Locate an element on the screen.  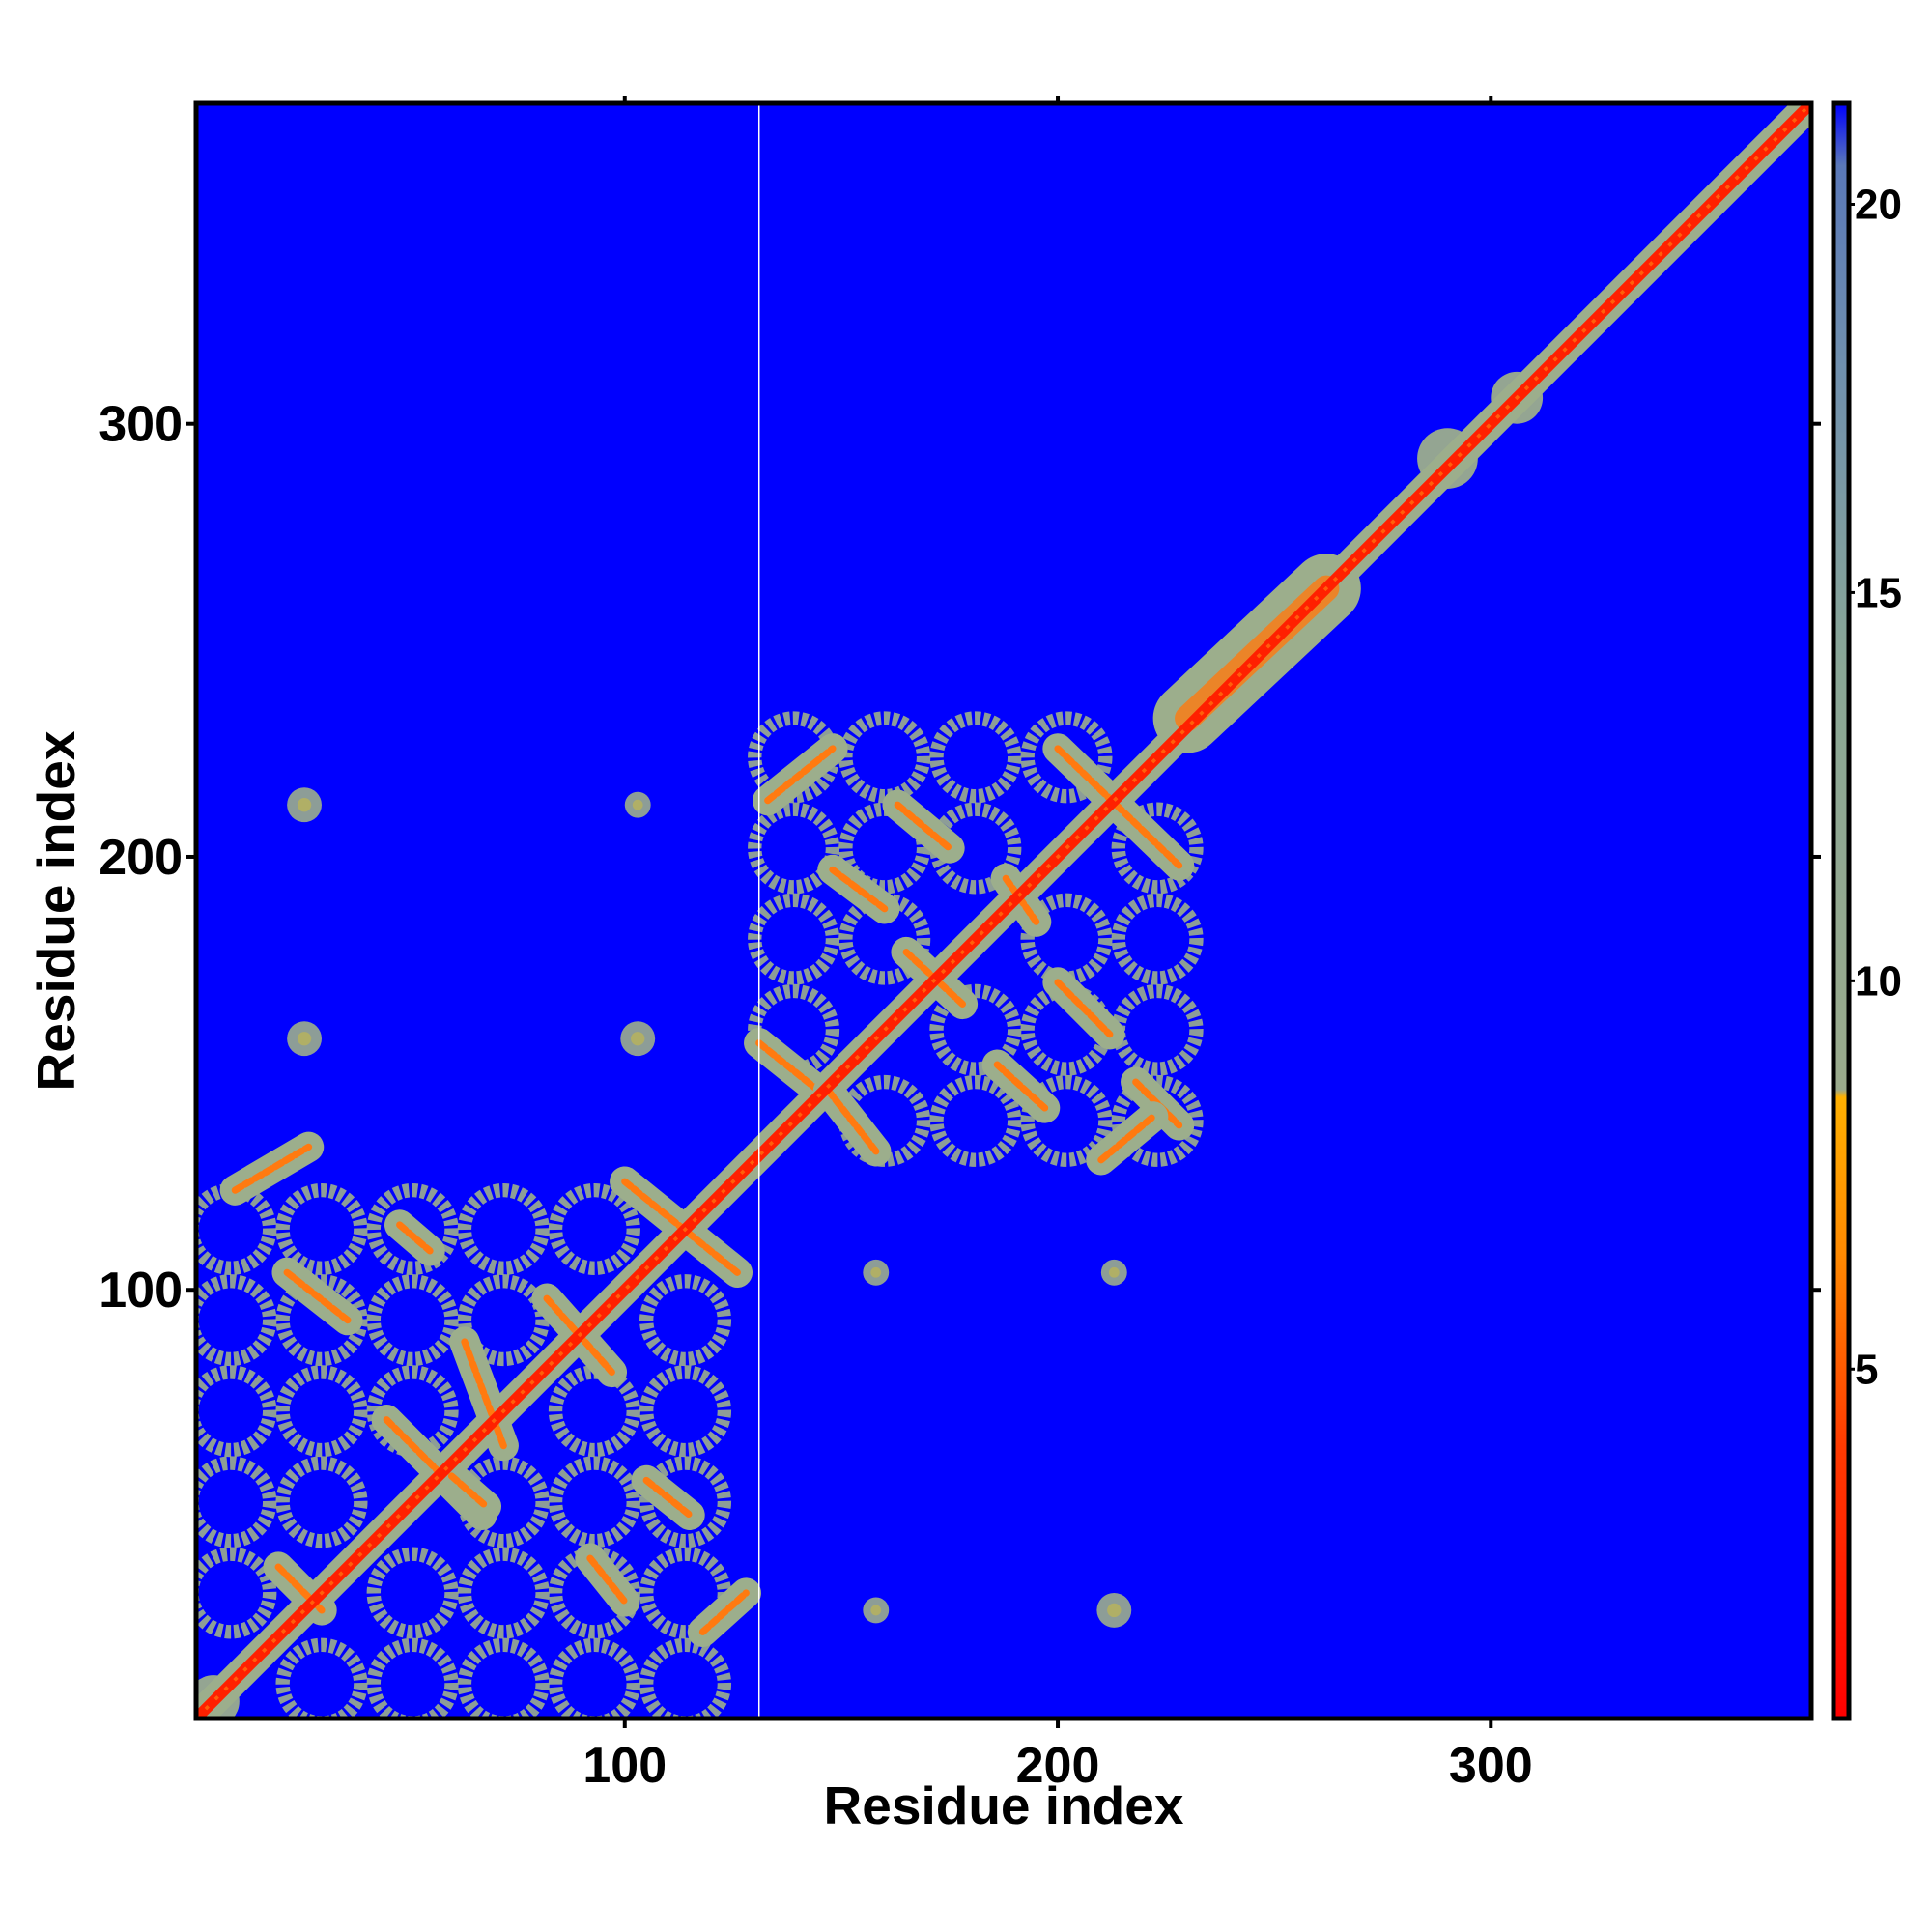
colorbar-ticks: 5 10 15 20 is located at coordinates (1875, 787).